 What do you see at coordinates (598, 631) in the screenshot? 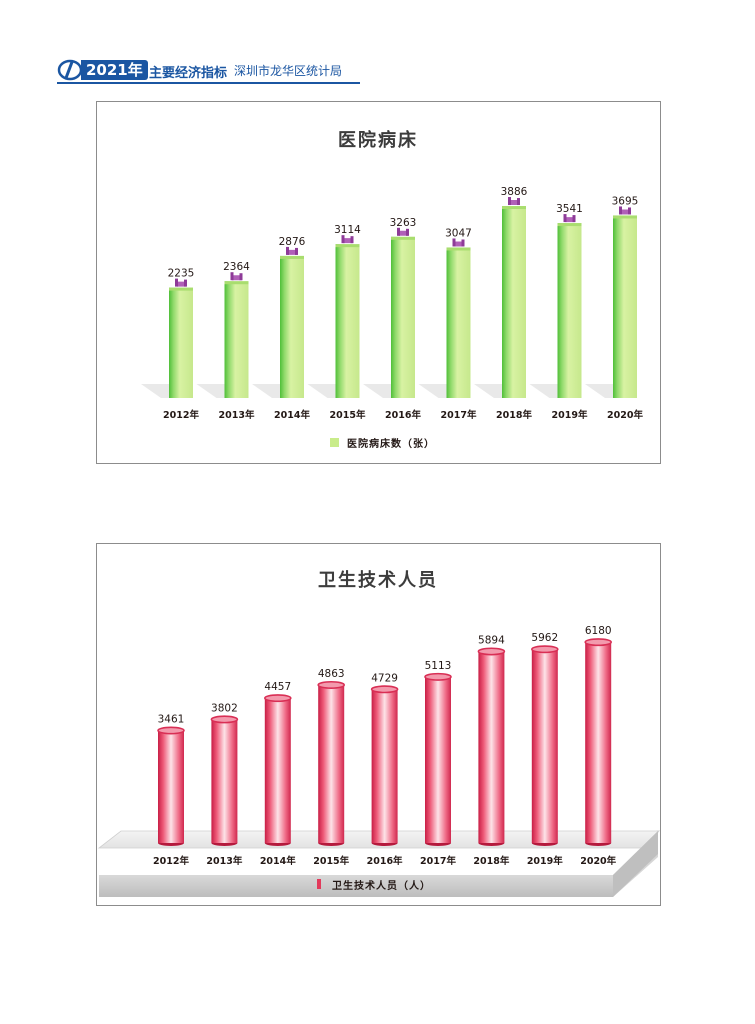
I see `data-label: 6180` at bounding box center [598, 631].